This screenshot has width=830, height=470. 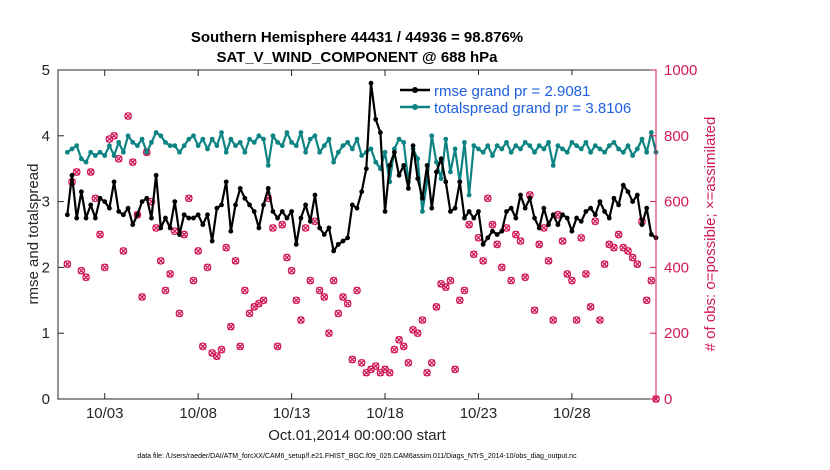 I want to click on x-tick-label: 10/03, so click(x=105, y=413).